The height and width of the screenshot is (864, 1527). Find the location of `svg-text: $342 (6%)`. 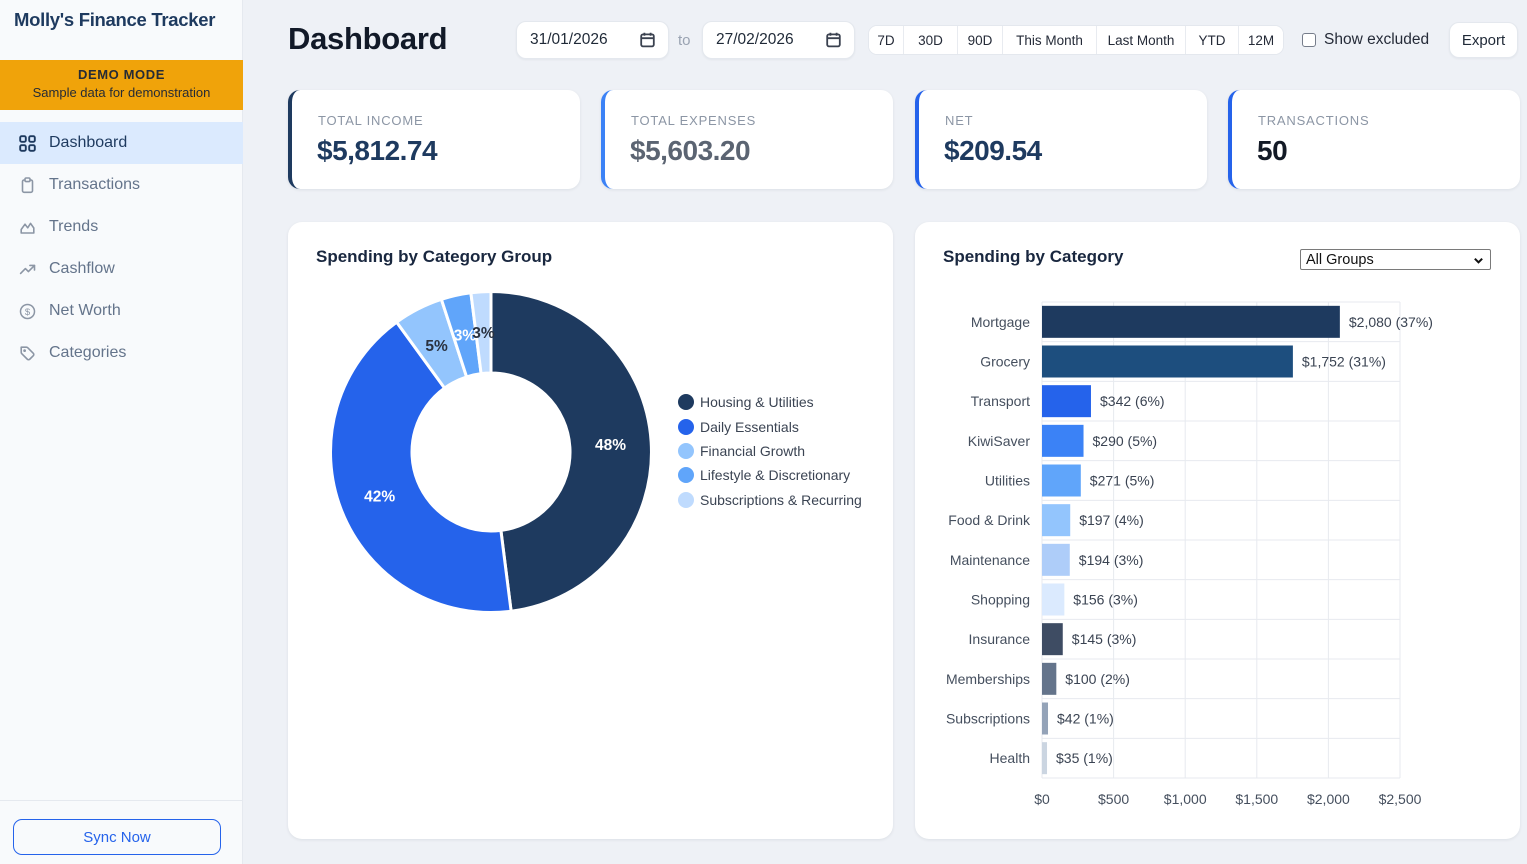

svg-text: $342 (6%) is located at coordinates (1132, 401).